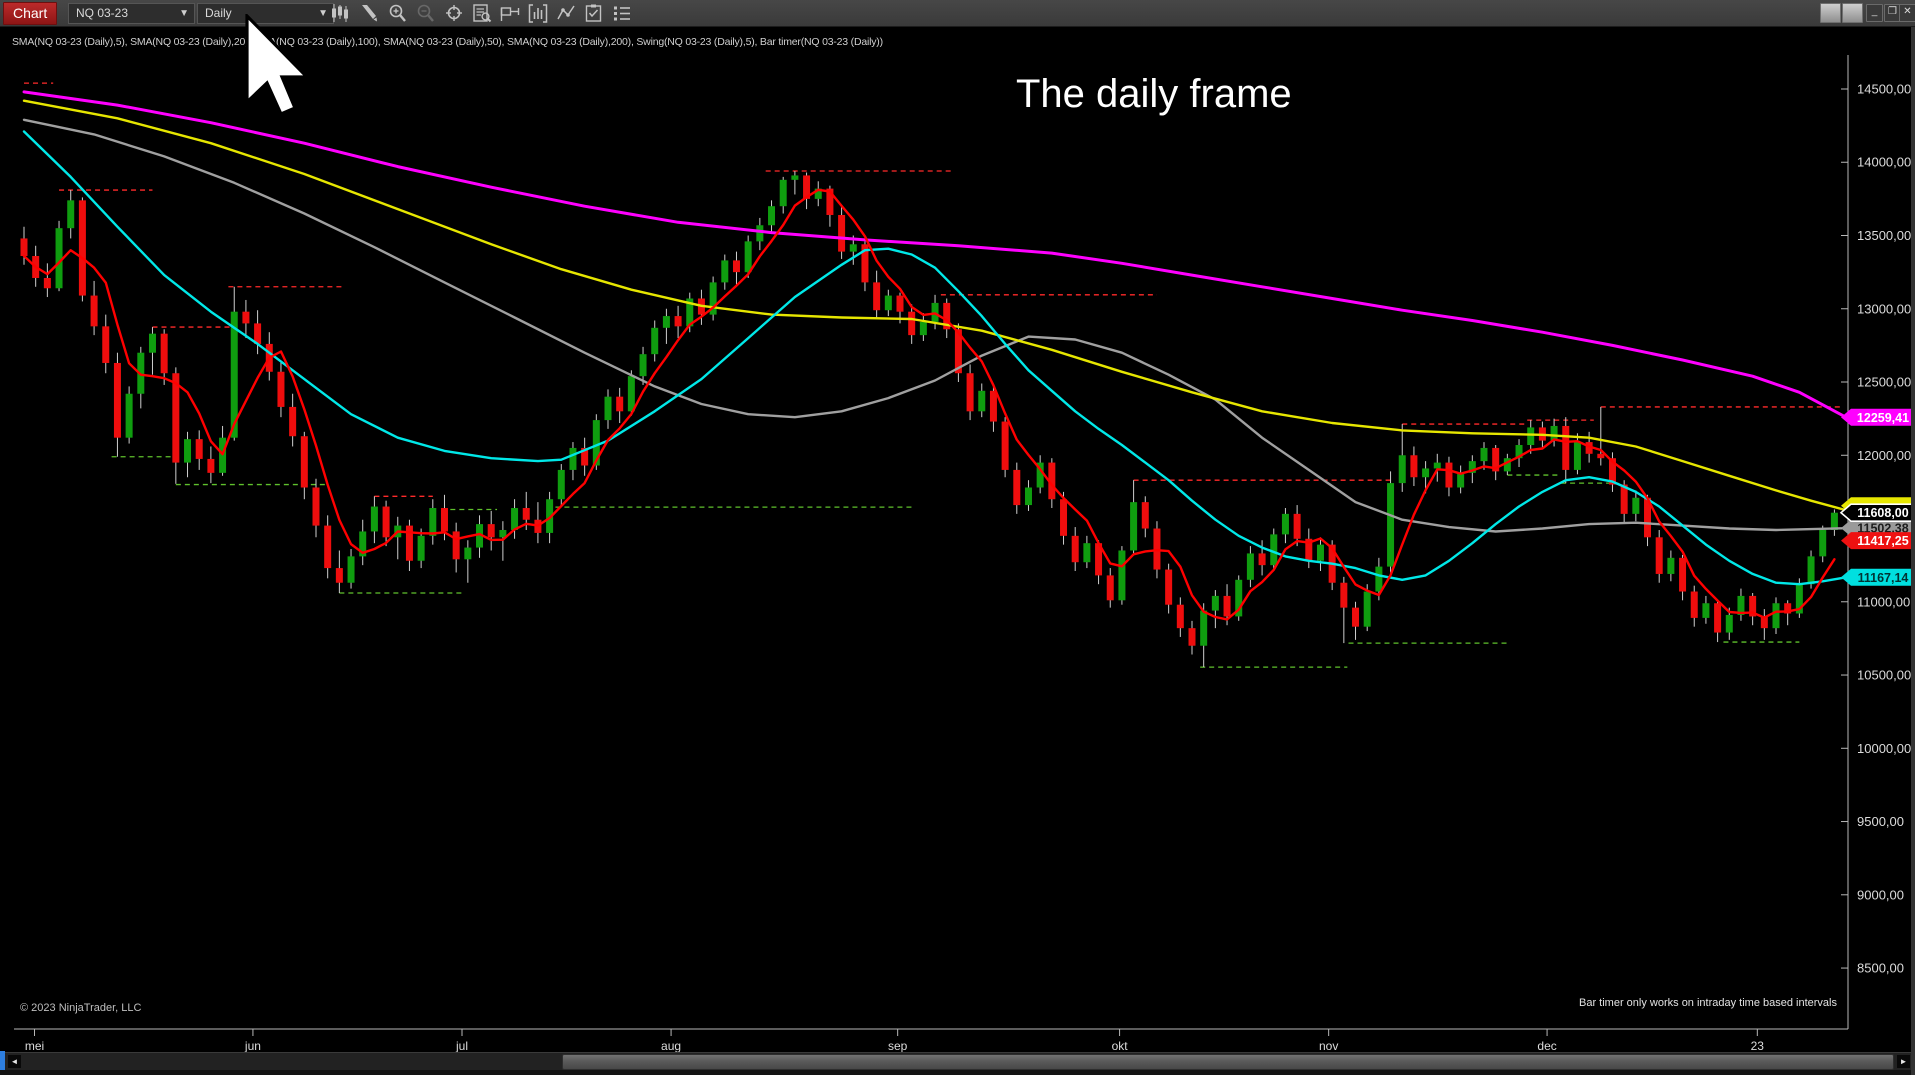  I want to click on svg-text: sep, so click(898, 1046).